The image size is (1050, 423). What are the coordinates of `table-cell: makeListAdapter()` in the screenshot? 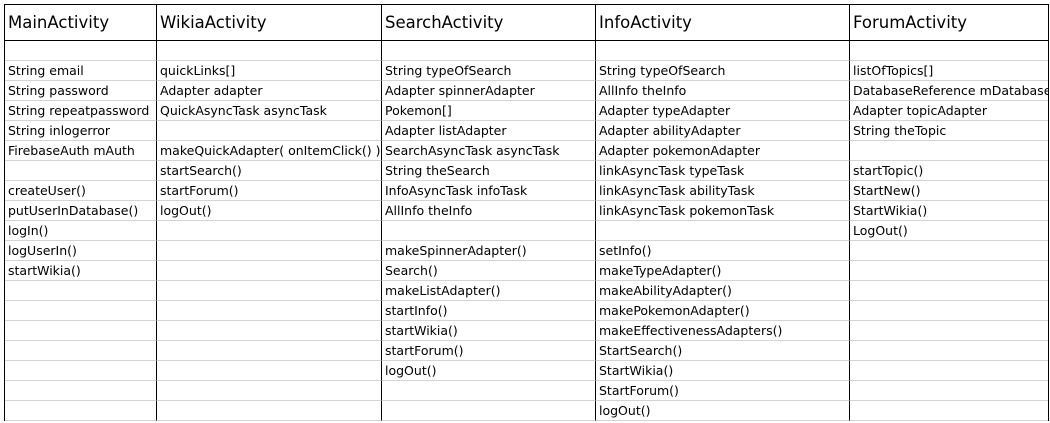 It's located at (489, 291).